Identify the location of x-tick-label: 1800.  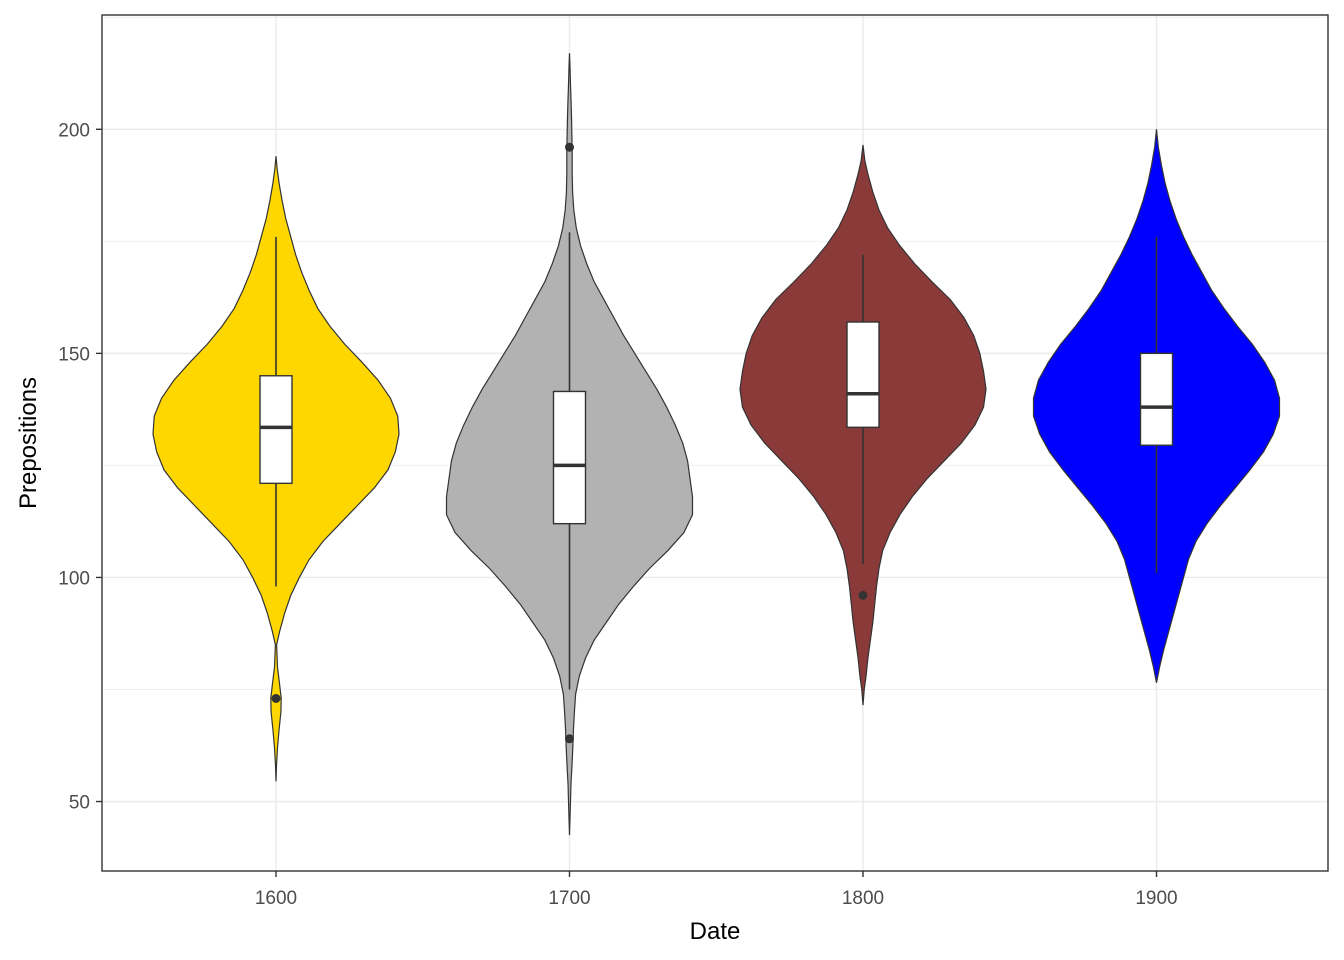
(863, 898).